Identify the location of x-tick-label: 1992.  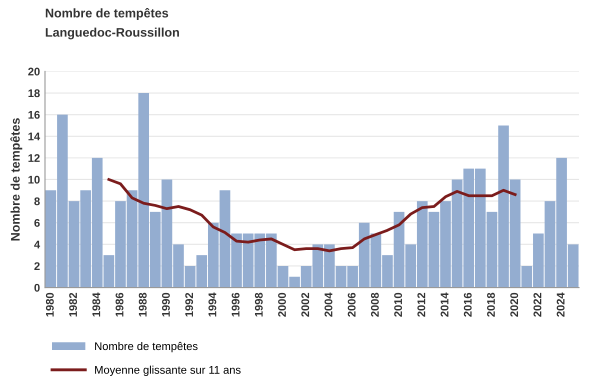
(189, 304).